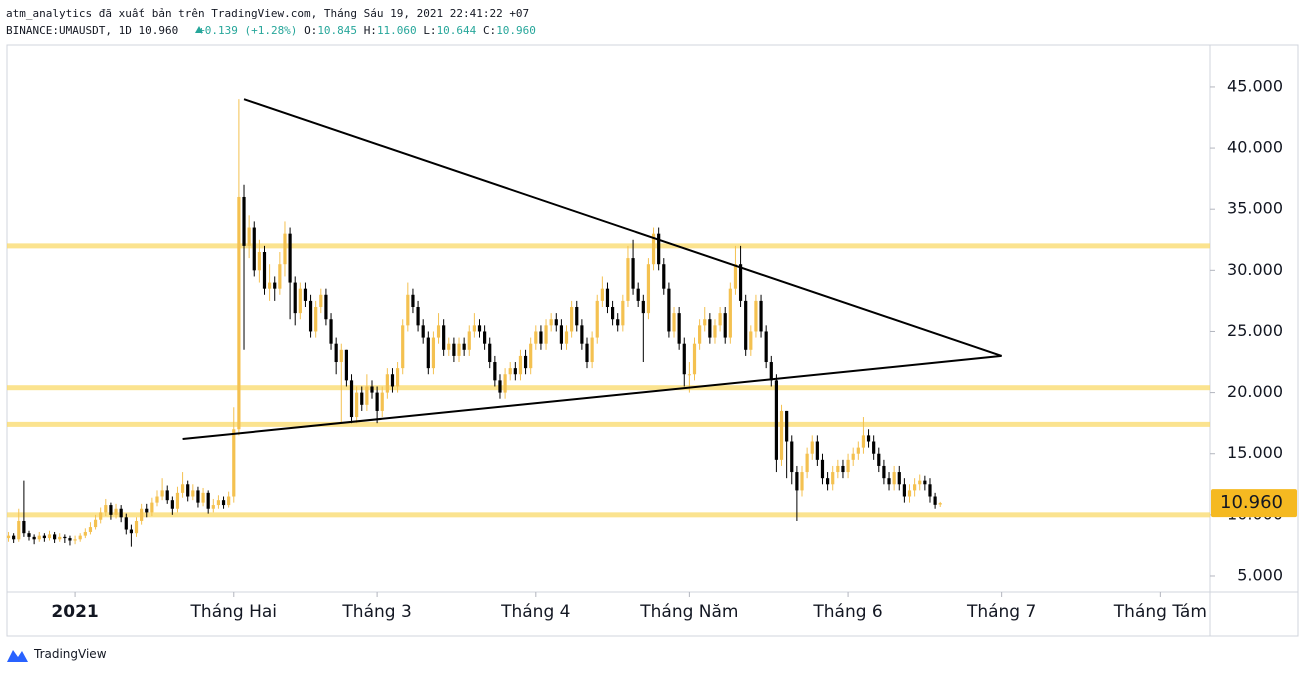  I want to click on change: +0.139 (+1.28%), so click(248, 30).